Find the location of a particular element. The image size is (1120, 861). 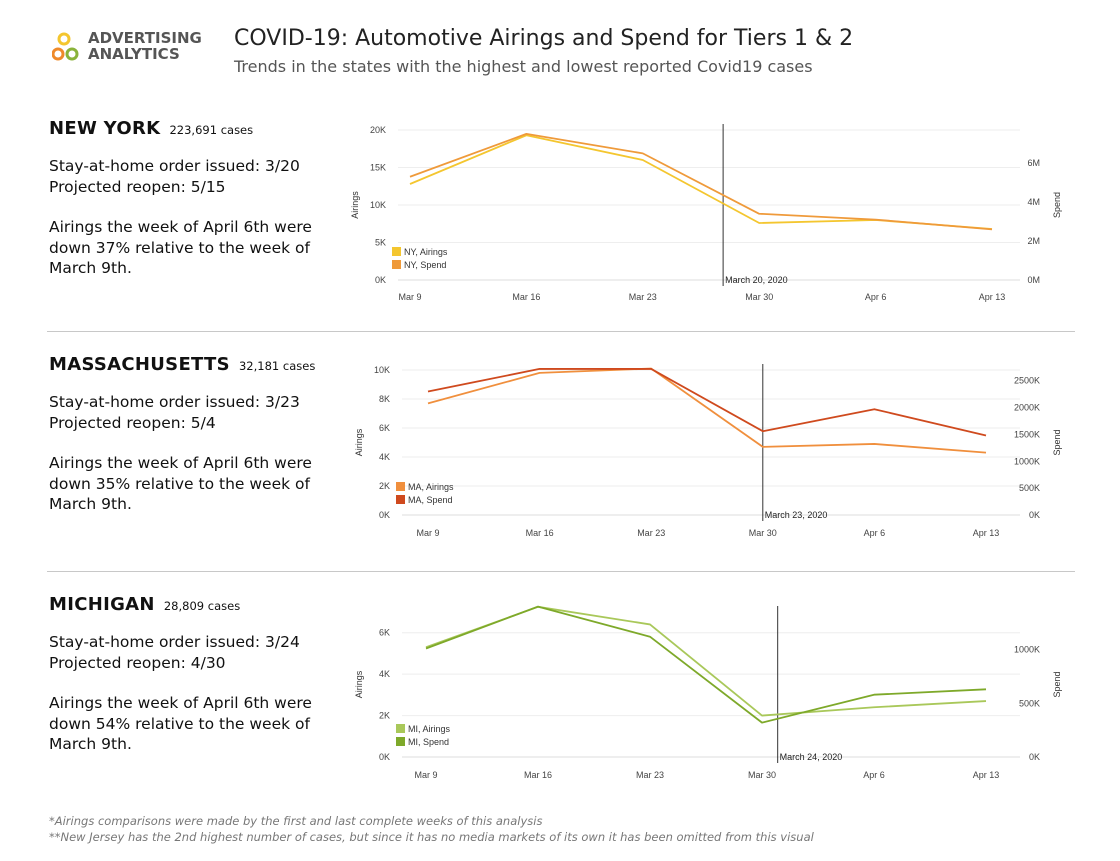

projected-reopen: Projected reopen: 5/4 is located at coordinates (132, 422).